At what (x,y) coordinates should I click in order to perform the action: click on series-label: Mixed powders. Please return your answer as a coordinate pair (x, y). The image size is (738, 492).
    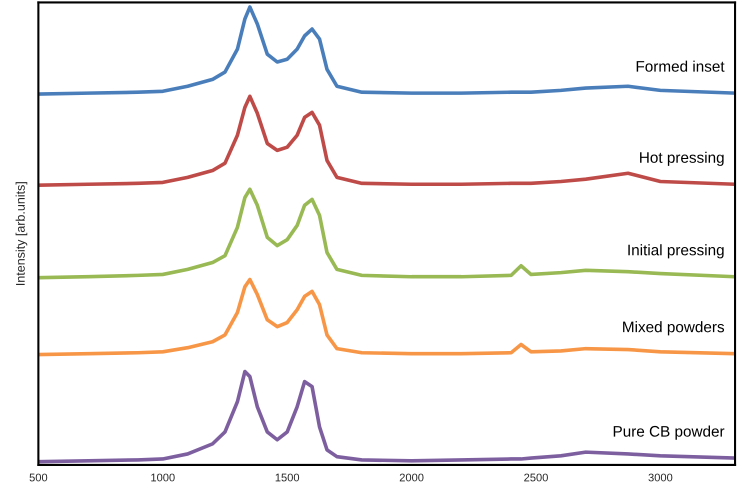
    Looking at the image, I should click on (673, 328).